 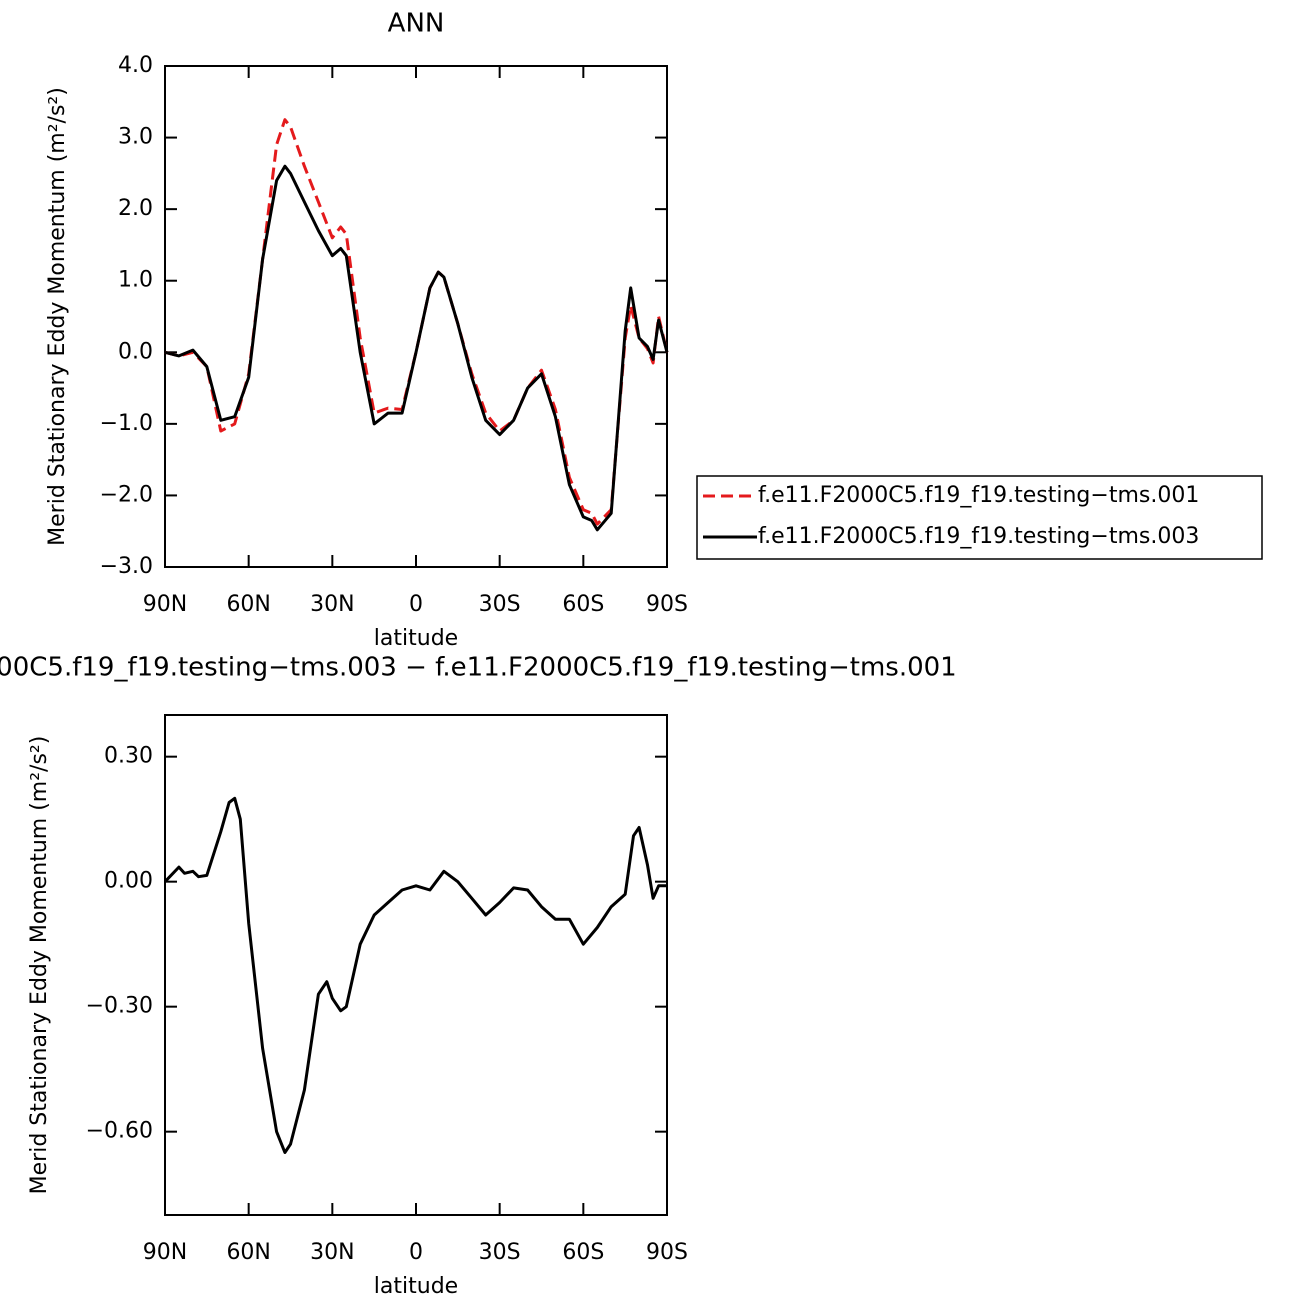 I want to click on y-tick-label: −2.0, so click(x=126, y=494).